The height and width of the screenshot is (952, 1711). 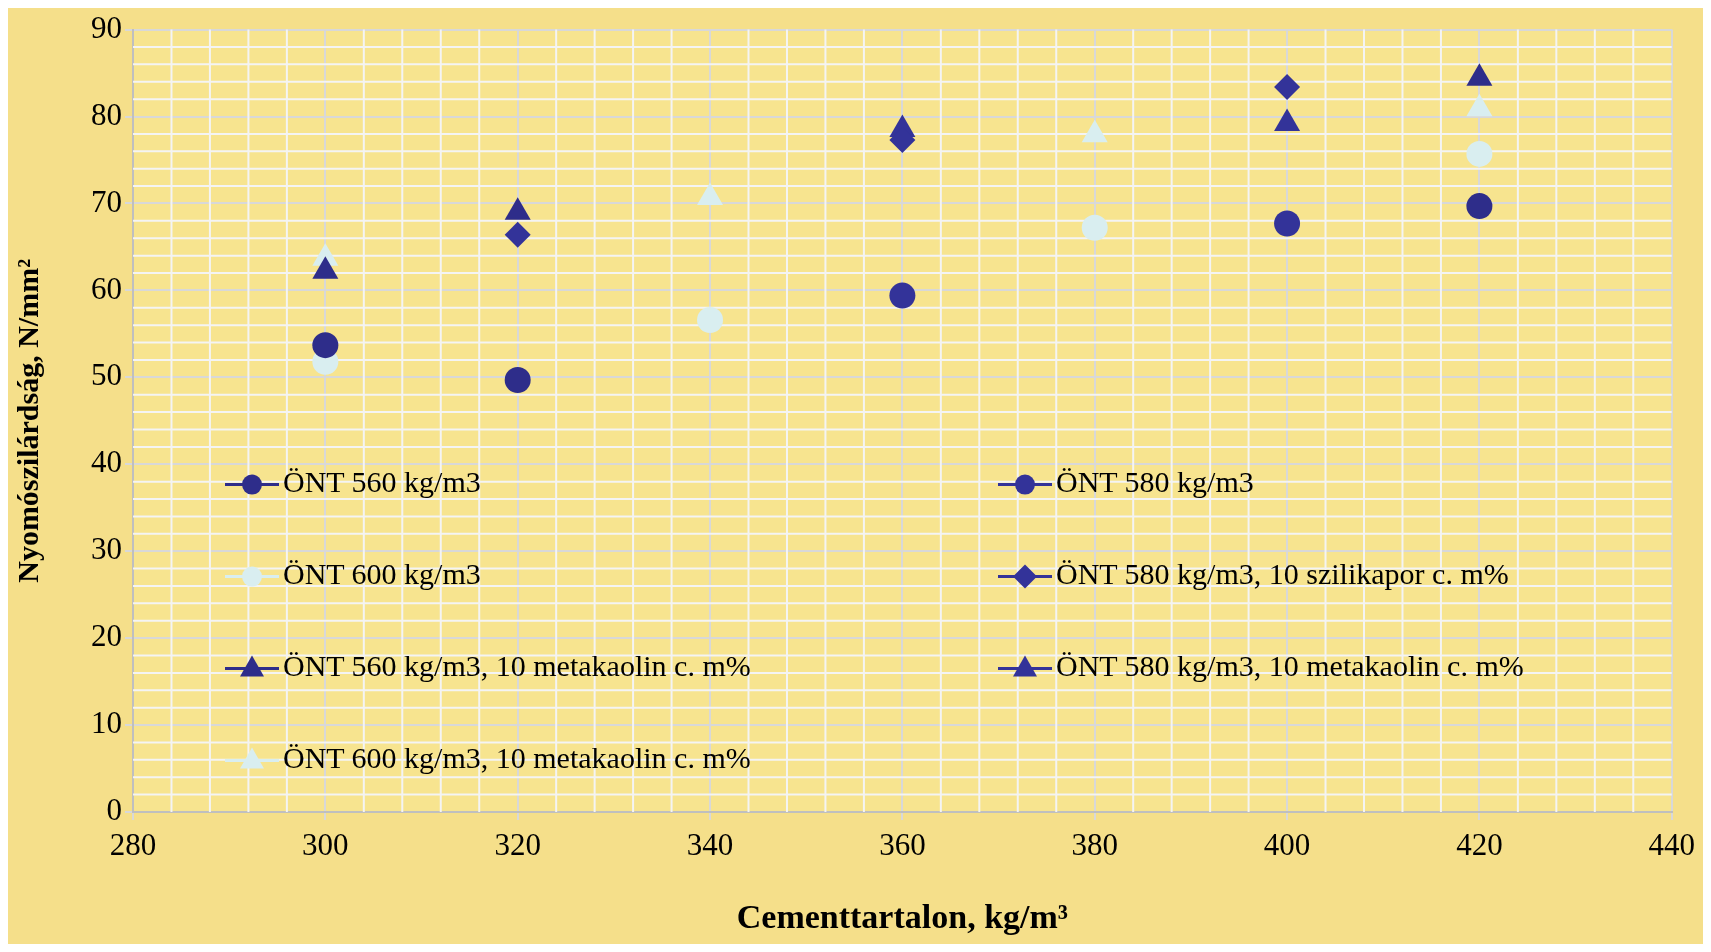 What do you see at coordinates (106, 27) in the screenshot?
I see `y-tick-label: 90` at bounding box center [106, 27].